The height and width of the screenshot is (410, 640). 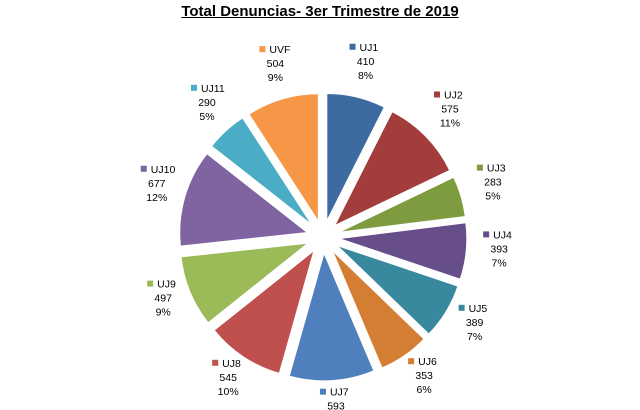 I want to click on pie-slice-uj11, so click(x=261, y=171).